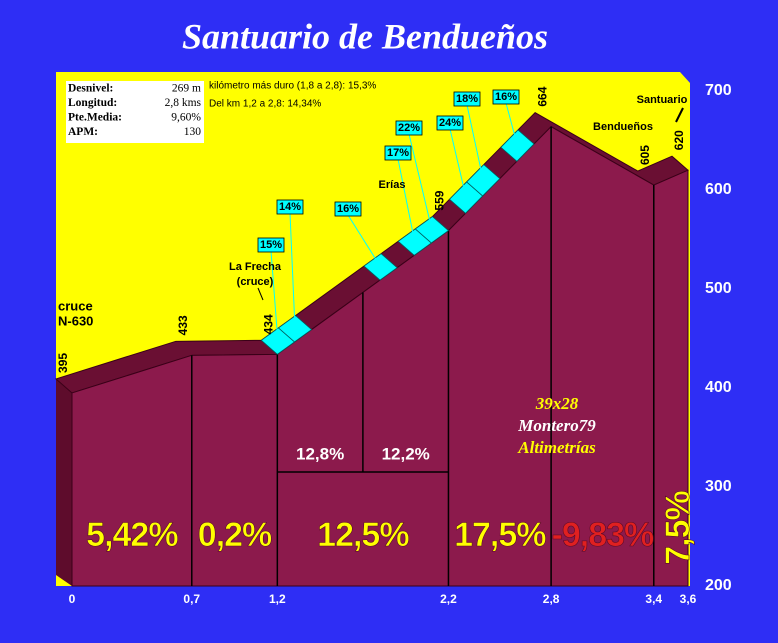 This screenshot has height=643, width=778. I want to click on place-label: Santuario, so click(662, 100).